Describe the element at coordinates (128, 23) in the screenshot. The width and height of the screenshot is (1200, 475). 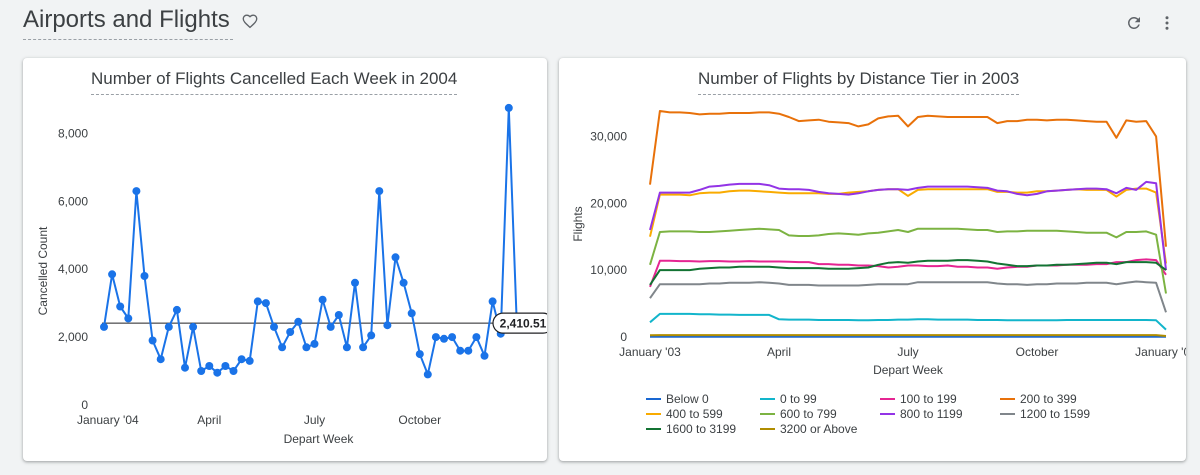
I see `dashboard-title: Airports and Flights` at that location.